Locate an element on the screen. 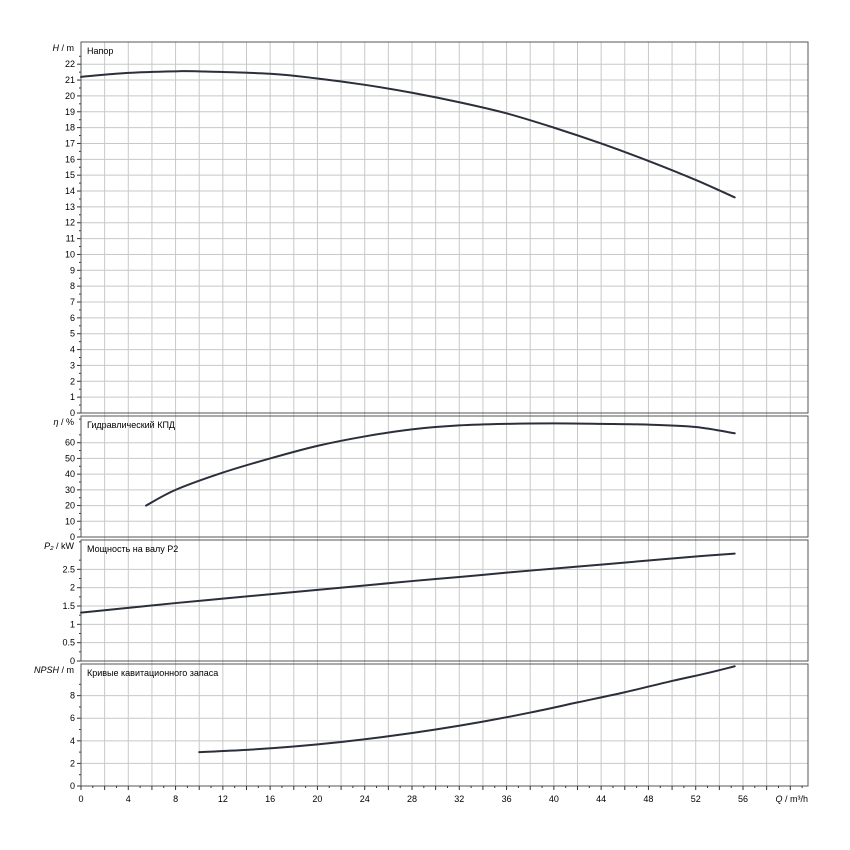  series-line-power is located at coordinates (408, 583).